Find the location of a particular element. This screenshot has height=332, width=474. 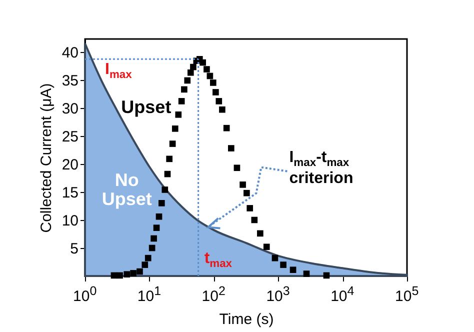

ref-line-label: t$_{max}$ is located at coordinates (218, 260).